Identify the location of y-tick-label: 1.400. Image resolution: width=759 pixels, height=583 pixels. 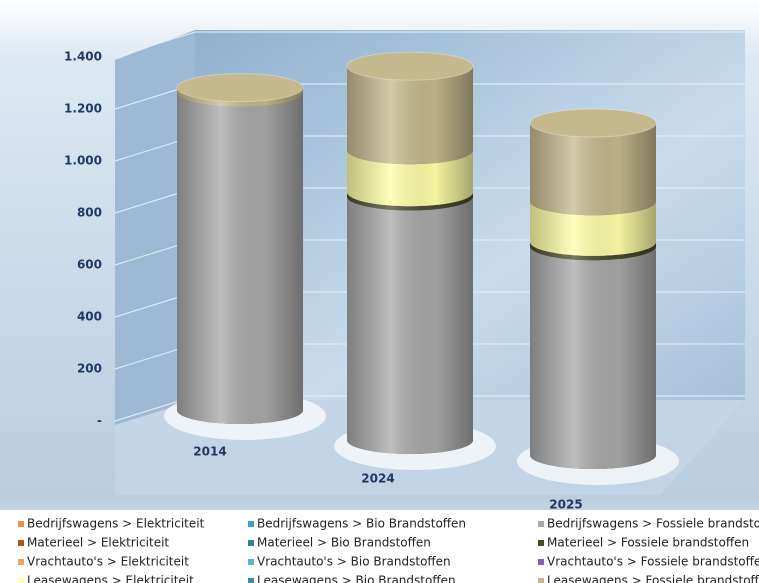
(83, 57).